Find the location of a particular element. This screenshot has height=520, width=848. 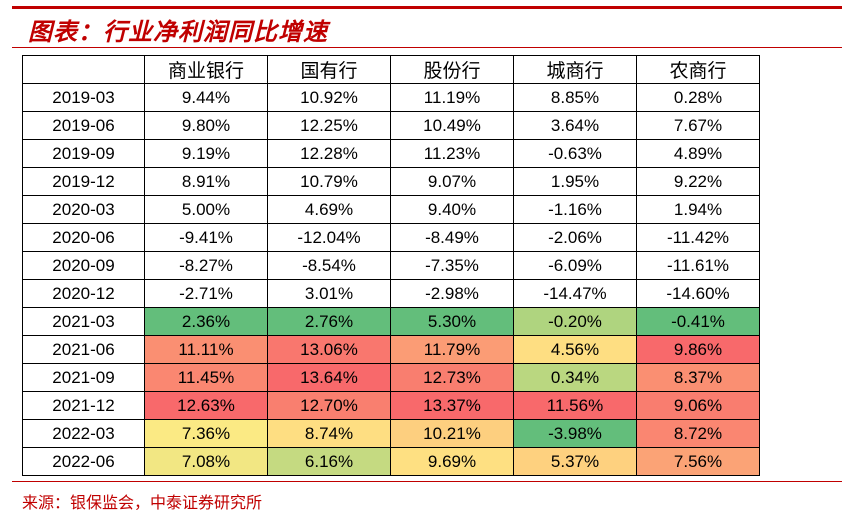

value-cell: -8.54% is located at coordinates (329, 265).